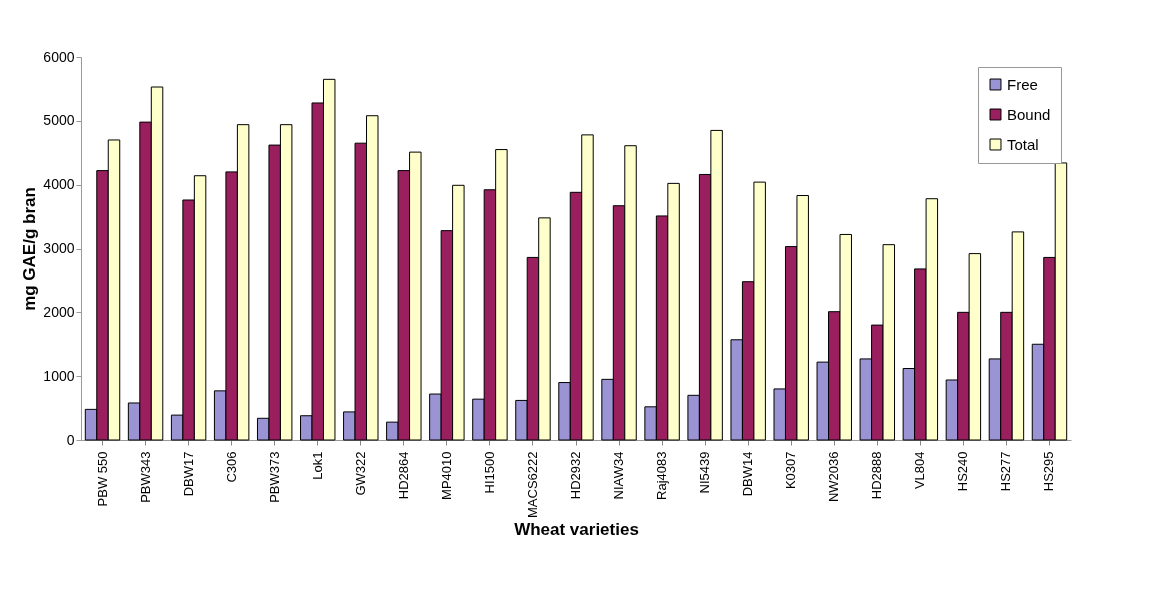 The image size is (1152, 601). I want to click on x-tick-label: HS295, so click(1049, 471).